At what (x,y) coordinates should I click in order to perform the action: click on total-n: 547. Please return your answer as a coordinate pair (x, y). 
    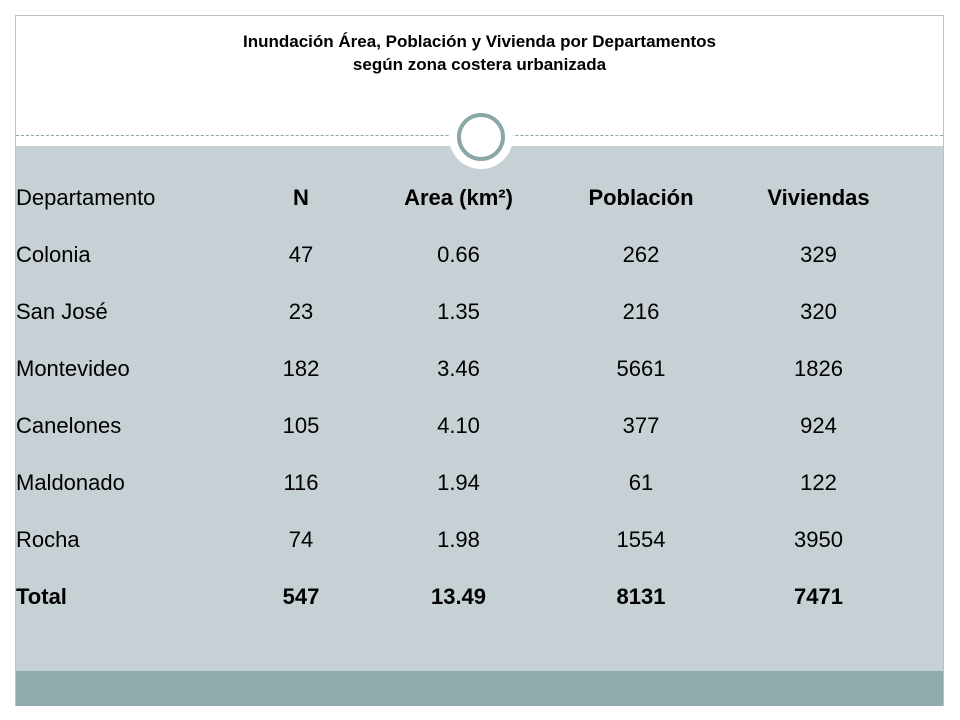
    Looking at the image, I should click on (301, 596).